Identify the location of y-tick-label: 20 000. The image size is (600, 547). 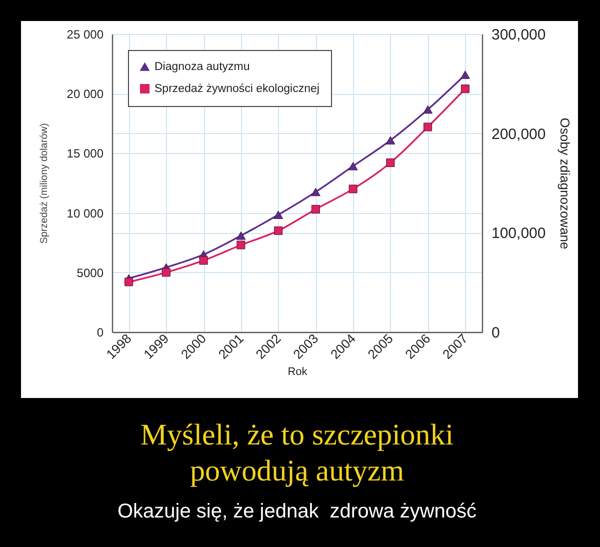
(85, 94).